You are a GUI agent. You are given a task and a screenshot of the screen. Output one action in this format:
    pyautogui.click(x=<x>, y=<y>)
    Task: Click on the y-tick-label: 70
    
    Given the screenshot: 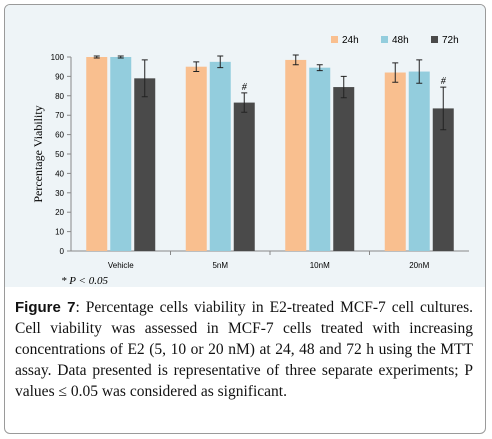 What is the action you would take?
    pyautogui.click(x=59, y=115)
    